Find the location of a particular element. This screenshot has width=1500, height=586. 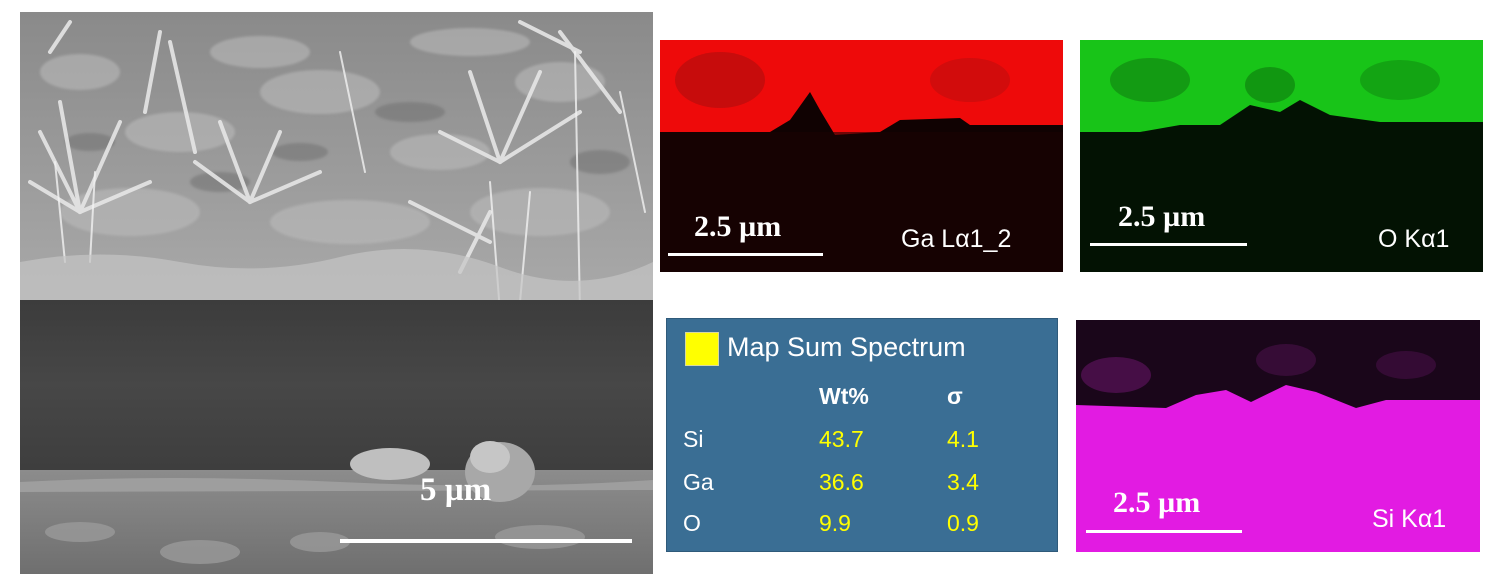

row-sigma: 4.1 is located at coordinates (963, 439).